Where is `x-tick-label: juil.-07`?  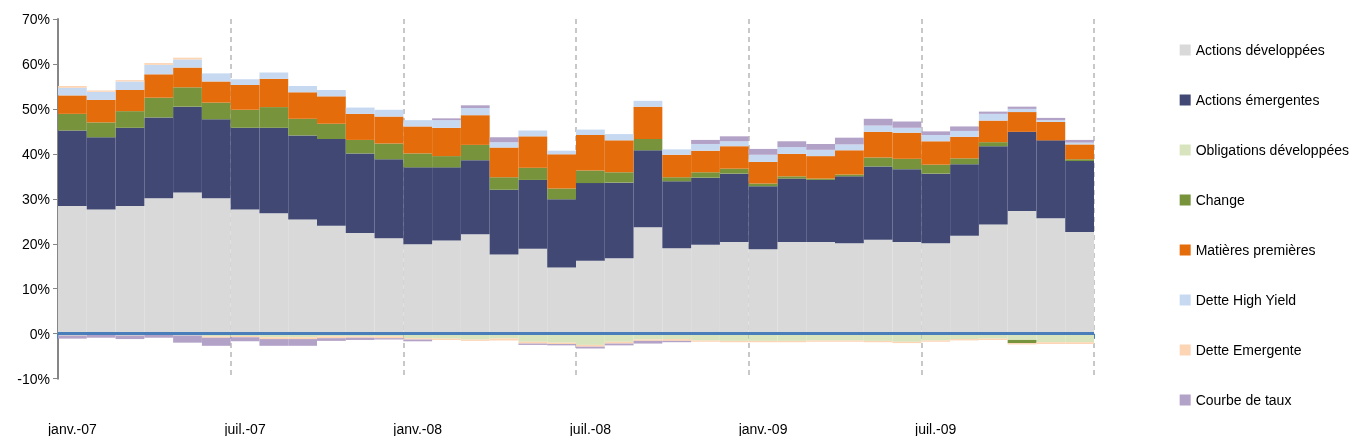
x-tick-label: juil.-07 is located at coordinates (244, 428).